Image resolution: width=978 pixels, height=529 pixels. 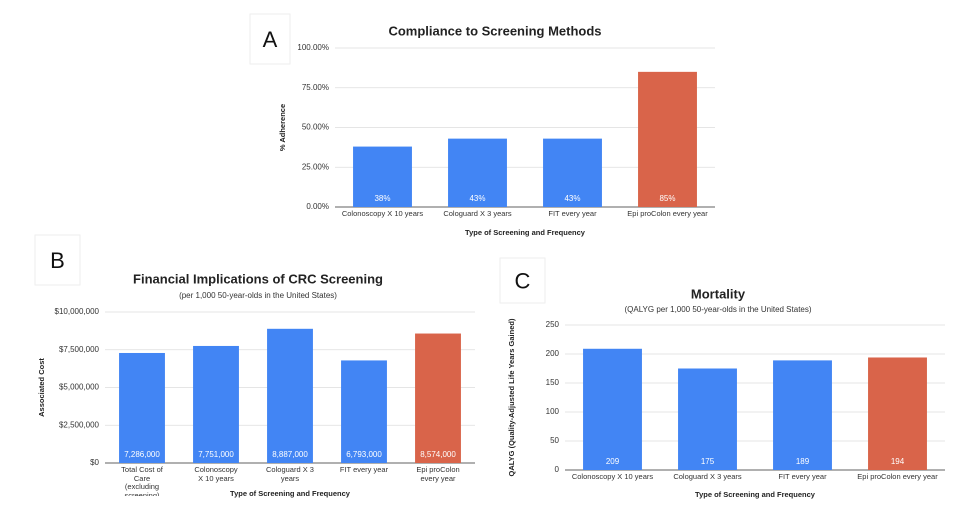 I want to click on value-label: 7,751,000, so click(x=216, y=454).